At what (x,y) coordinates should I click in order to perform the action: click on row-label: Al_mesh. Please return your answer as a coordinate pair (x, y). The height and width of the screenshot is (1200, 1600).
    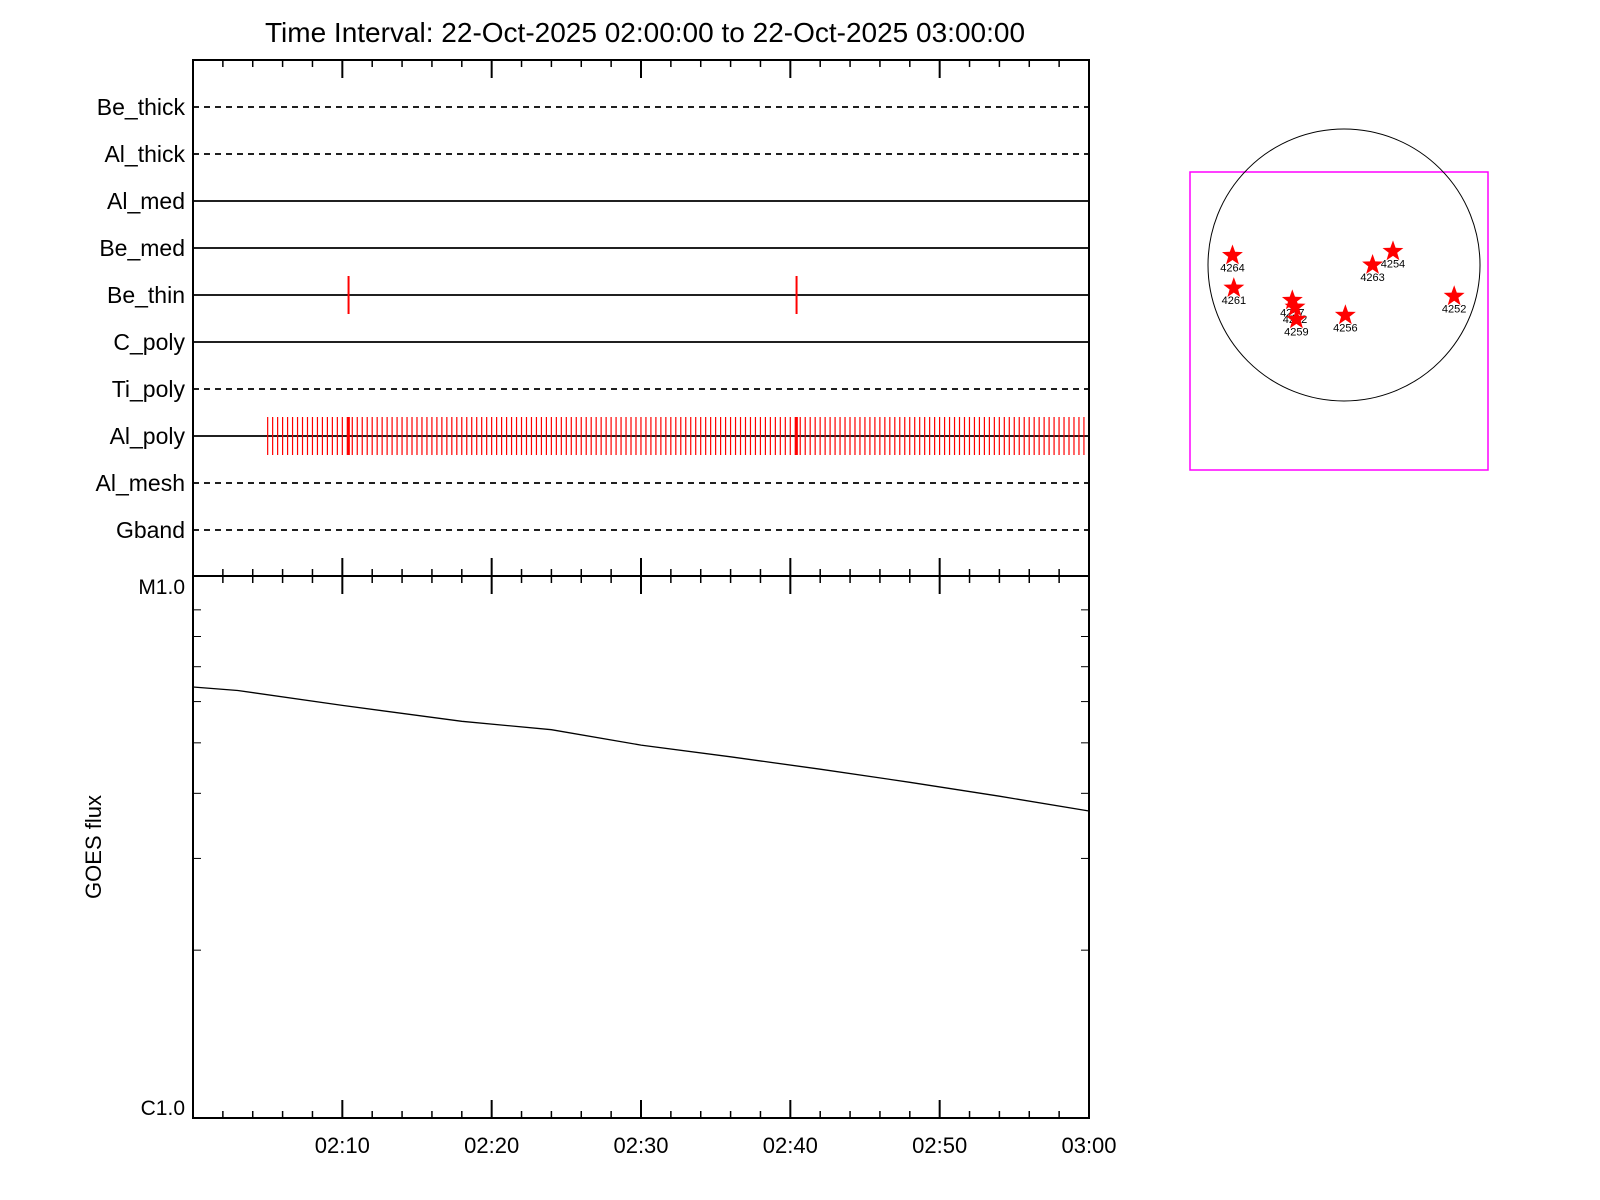
    Looking at the image, I should click on (140, 483).